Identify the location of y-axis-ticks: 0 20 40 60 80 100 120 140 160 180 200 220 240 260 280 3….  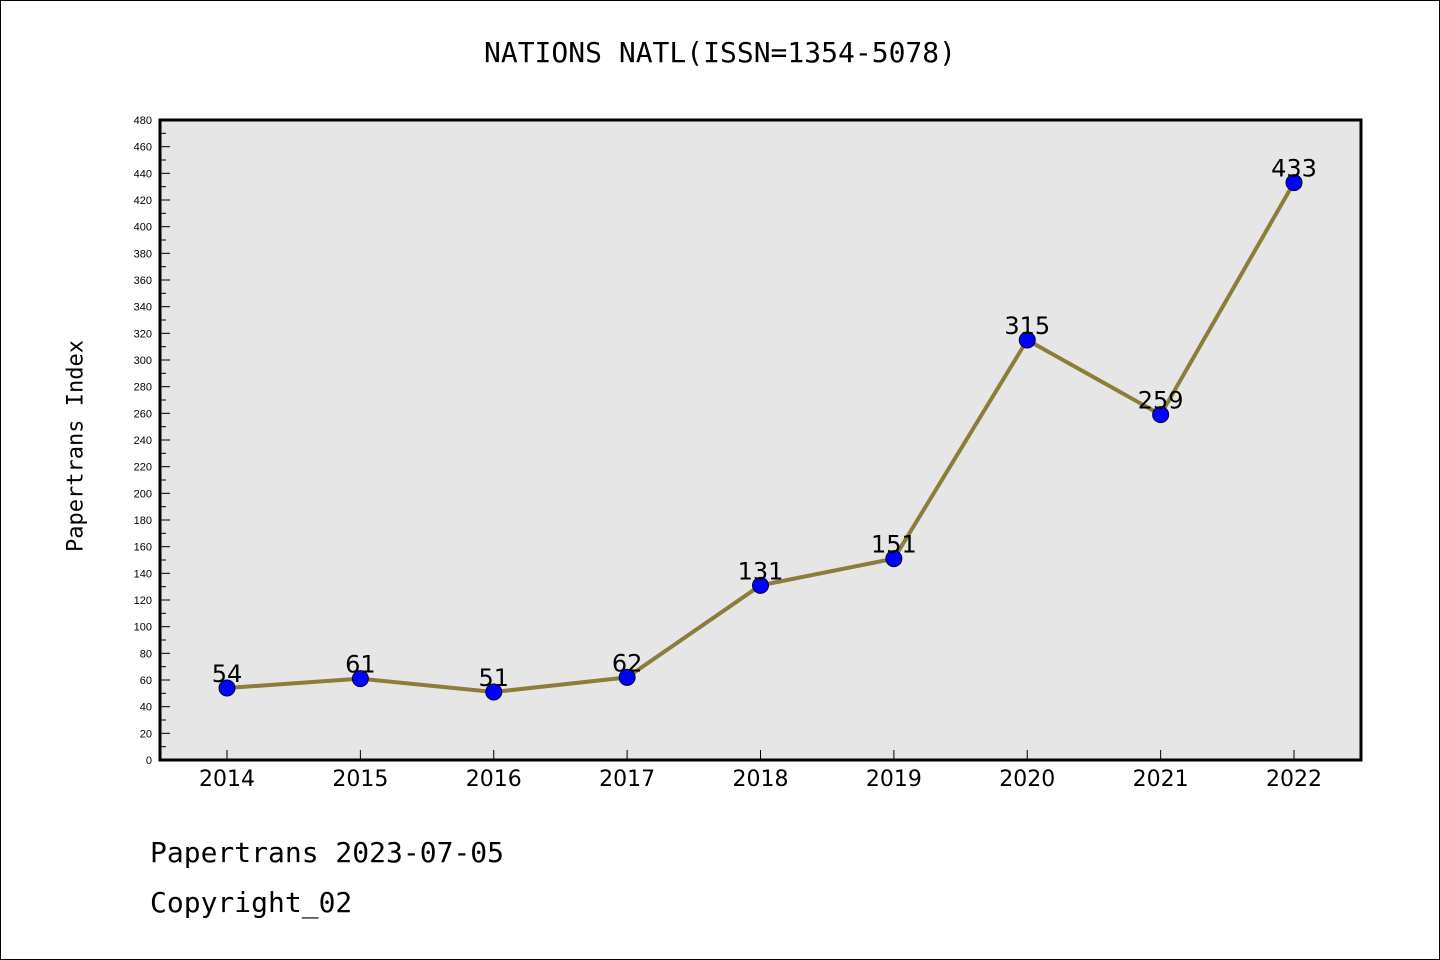
(152, 441).